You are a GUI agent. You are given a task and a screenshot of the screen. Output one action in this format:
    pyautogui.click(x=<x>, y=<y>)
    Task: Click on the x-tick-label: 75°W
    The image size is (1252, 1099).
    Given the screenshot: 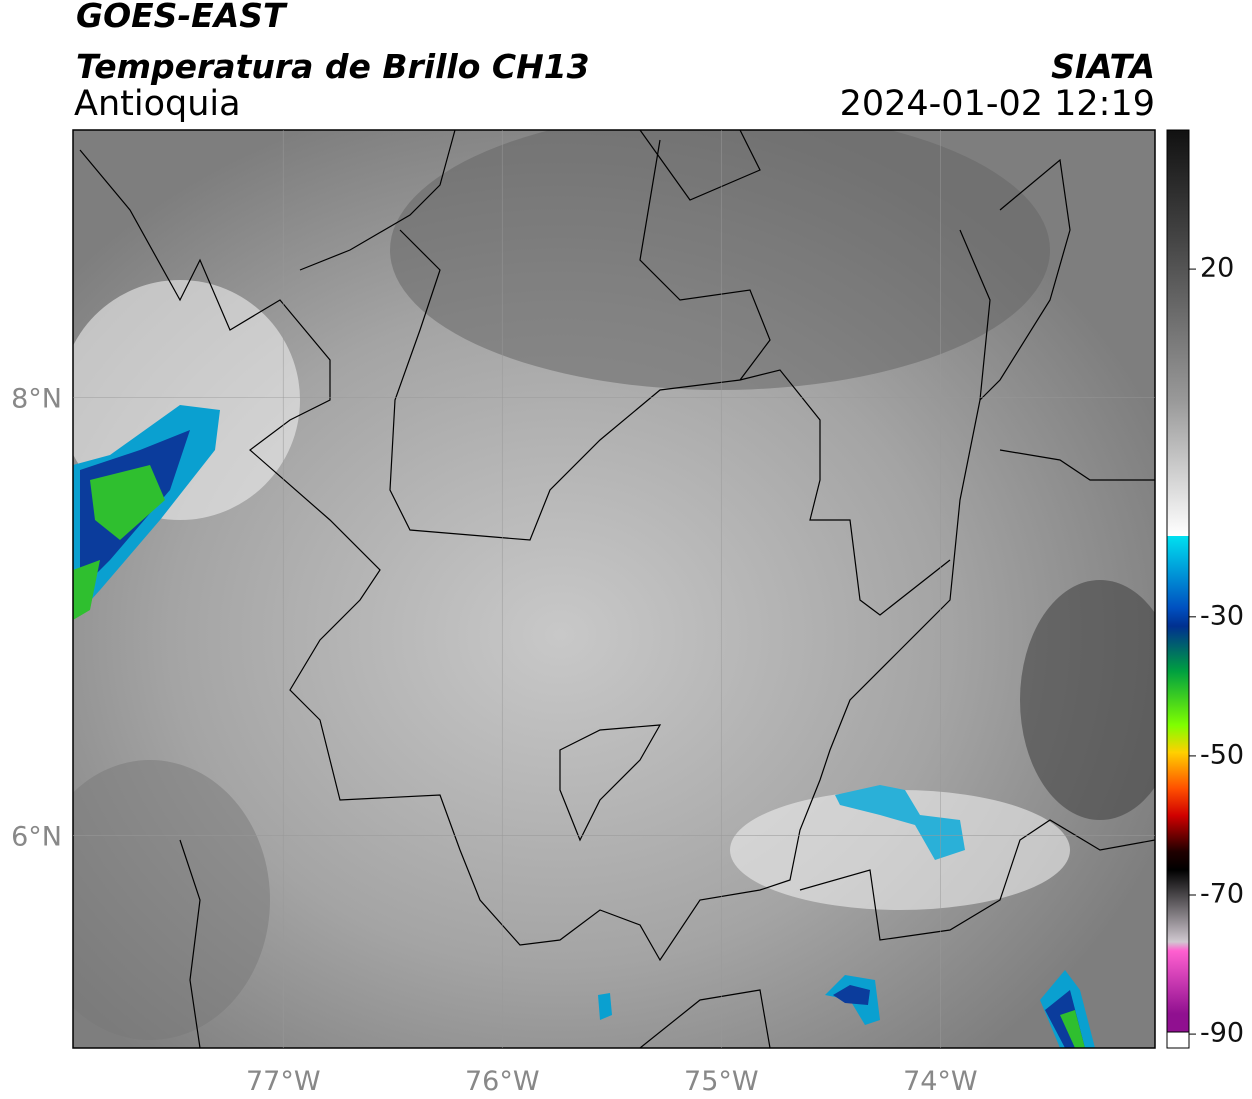 What is the action you would take?
    pyautogui.click(x=721, y=1081)
    